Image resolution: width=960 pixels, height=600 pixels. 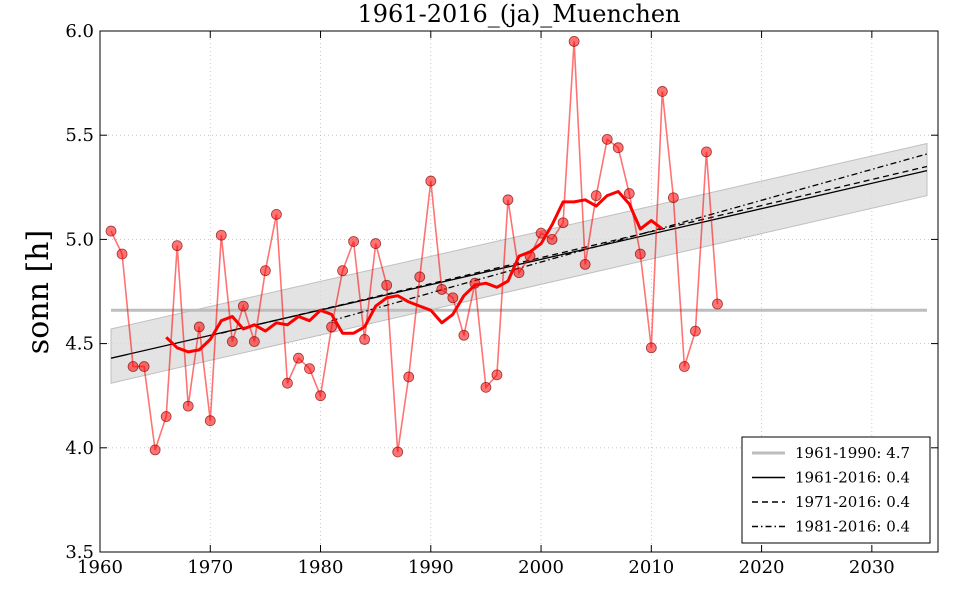 What do you see at coordinates (852, 502) in the screenshot?
I see `legend-label: 1971-2016: 0.4` at bounding box center [852, 502].